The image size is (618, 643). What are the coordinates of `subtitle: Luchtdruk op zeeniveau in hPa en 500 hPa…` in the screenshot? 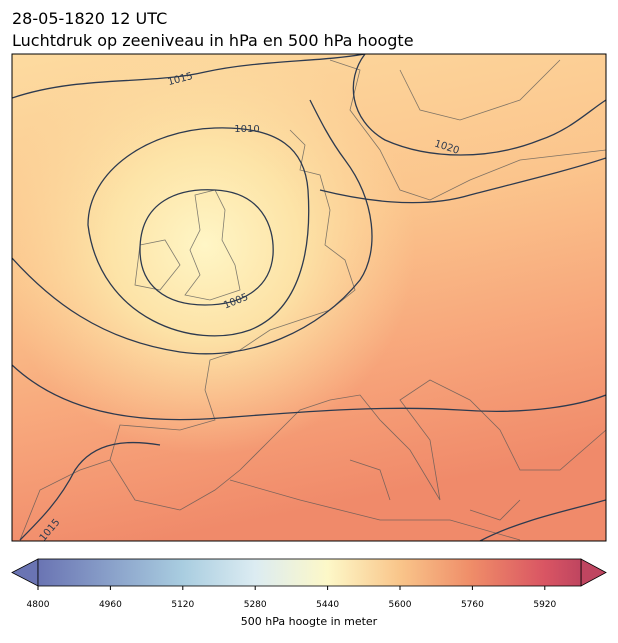 It's located at (213, 40).